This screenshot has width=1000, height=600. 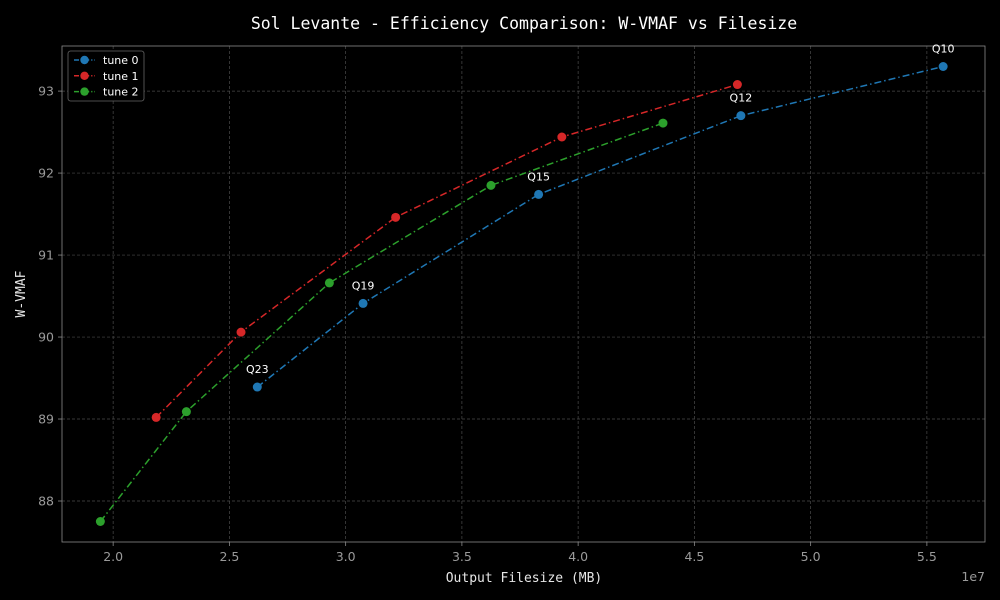 I want to click on x-axis-label: Output Filesize (MB), so click(x=524, y=578).